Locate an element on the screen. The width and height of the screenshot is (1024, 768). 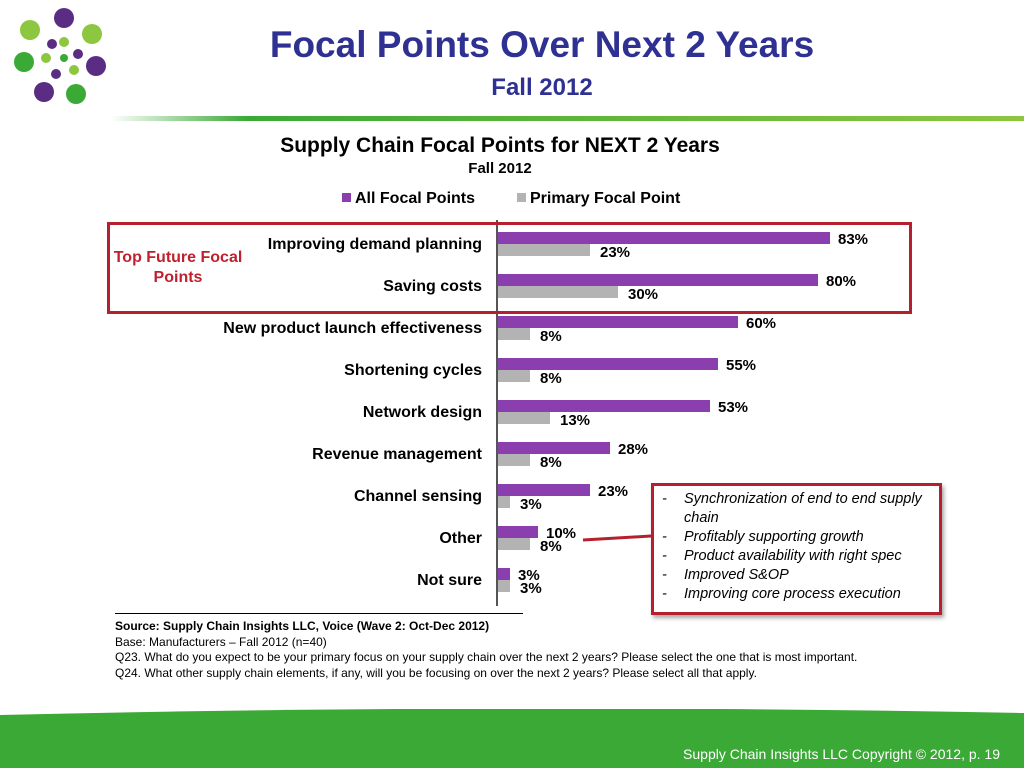
legend-swatch-all is located at coordinates (346, 197).